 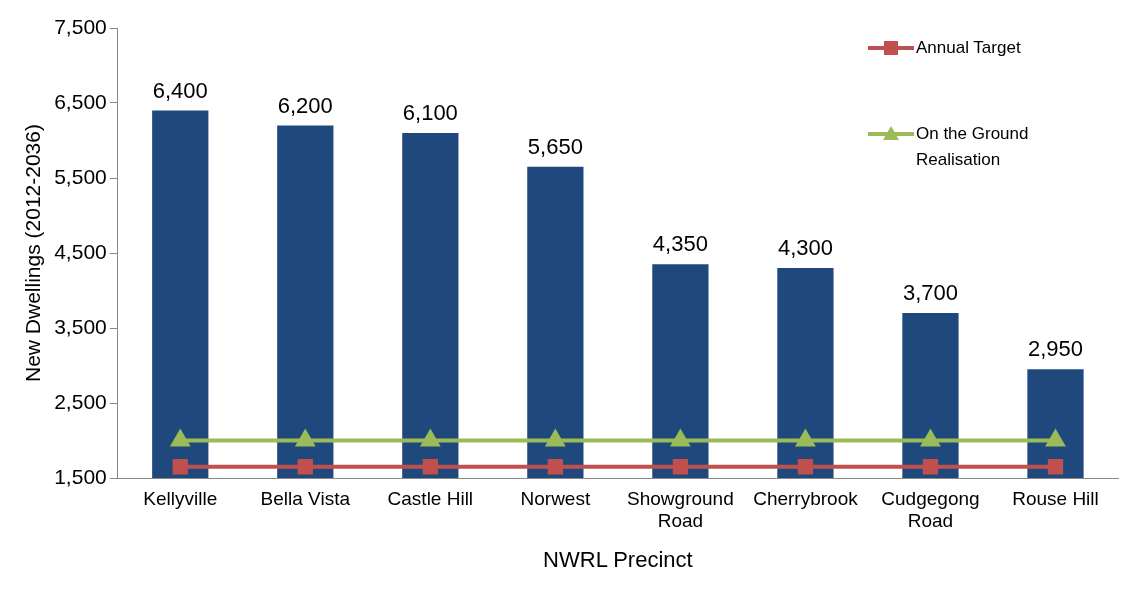 I want to click on y-tick-label: 6,500, so click(x=80, y=101).